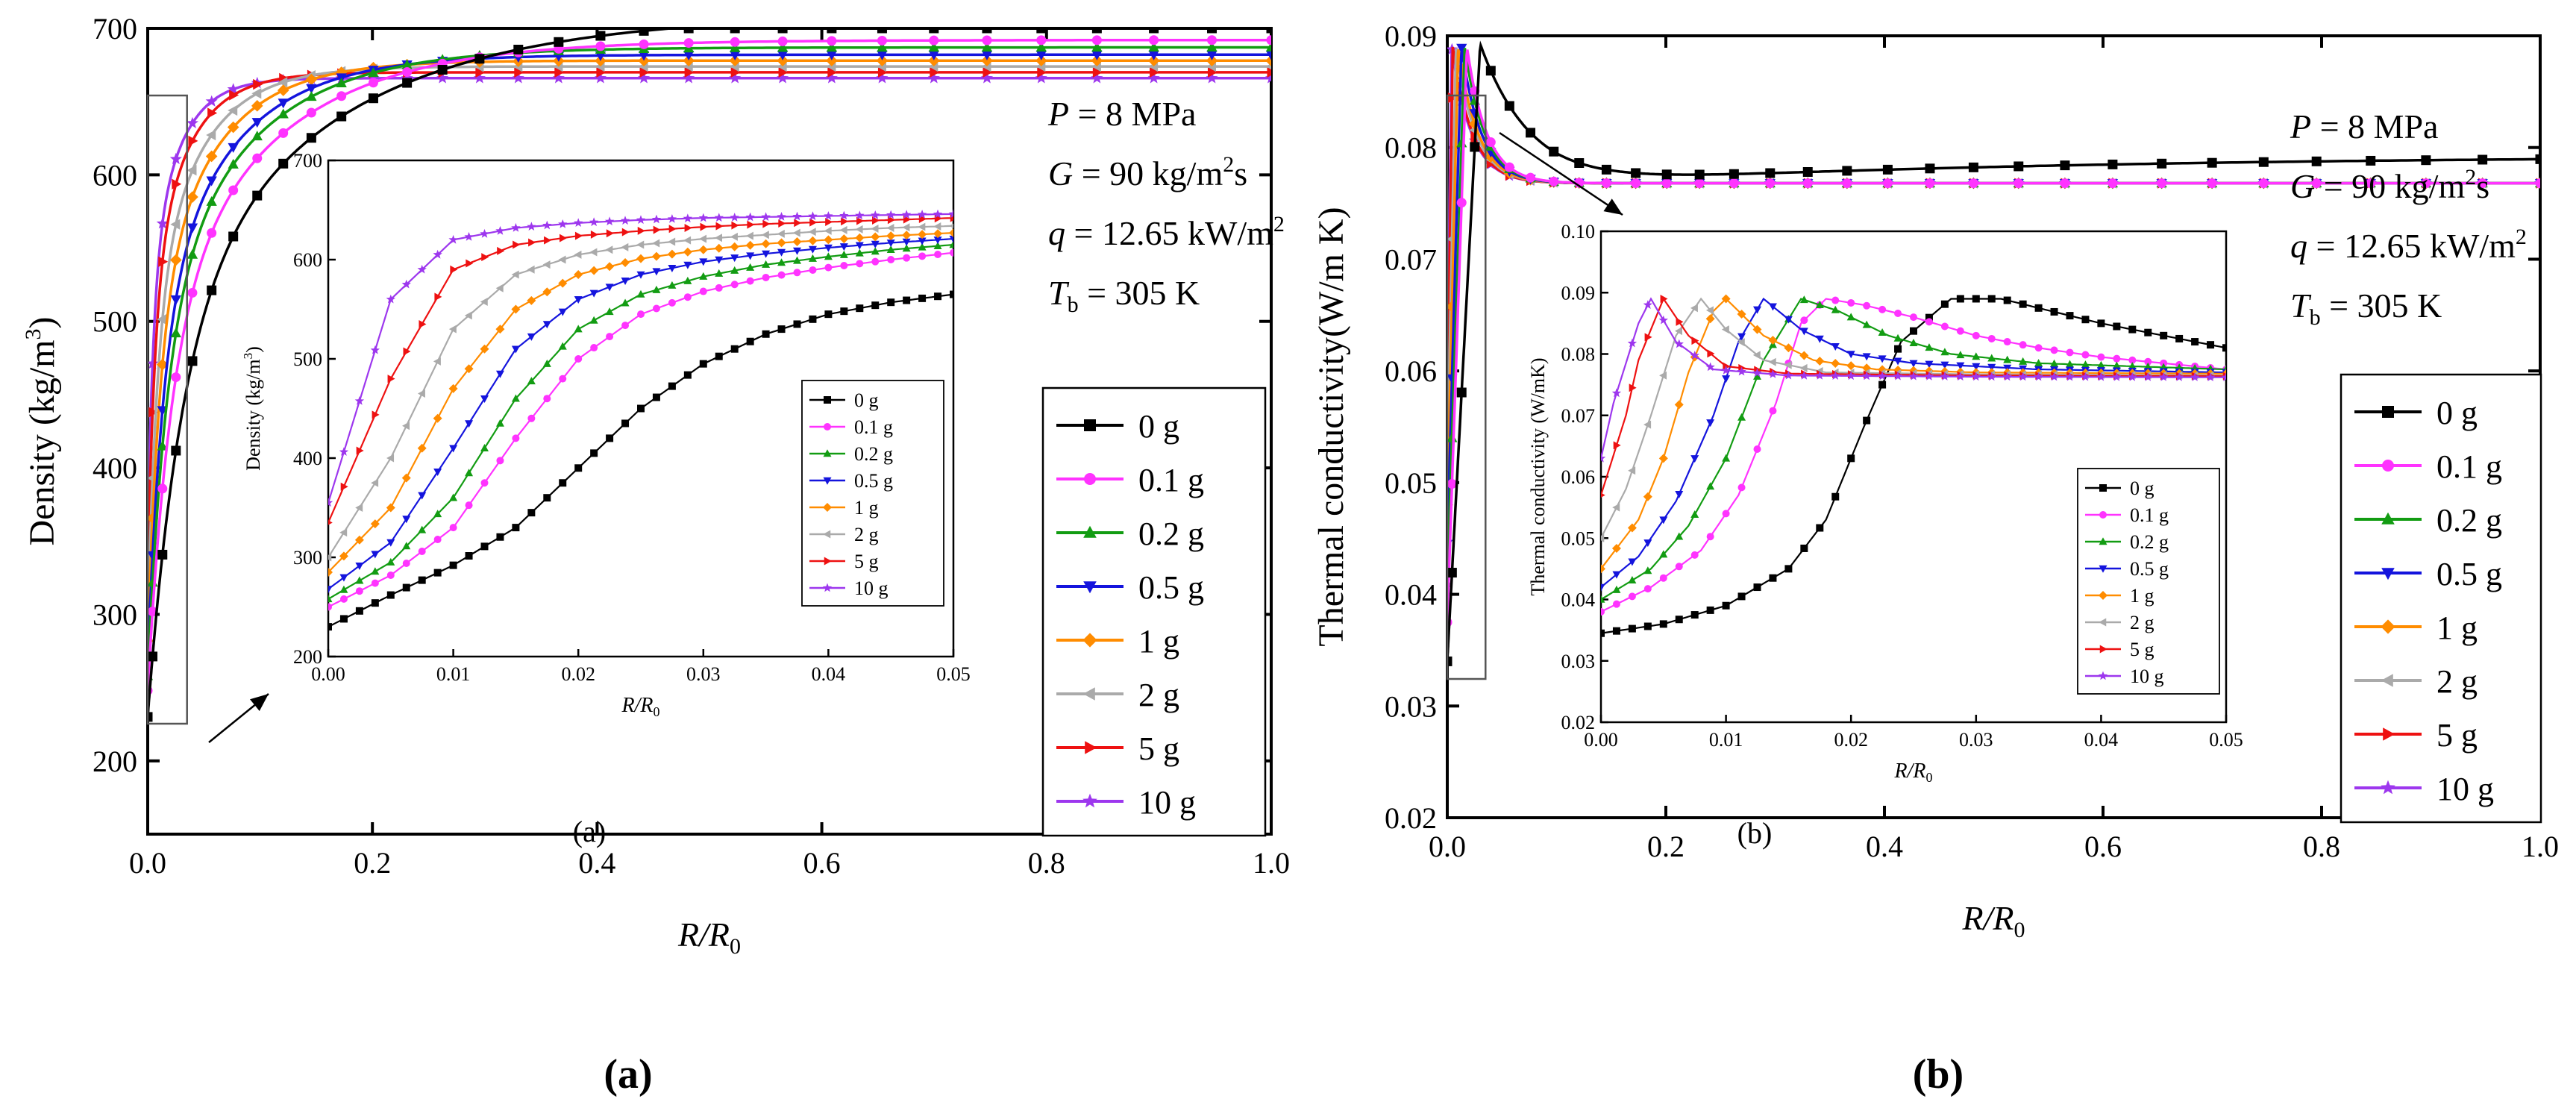 This screenshot has width=2576, height=1099. I want to click on panel-a-inset-ytick-label: 700, so click(307, 161).